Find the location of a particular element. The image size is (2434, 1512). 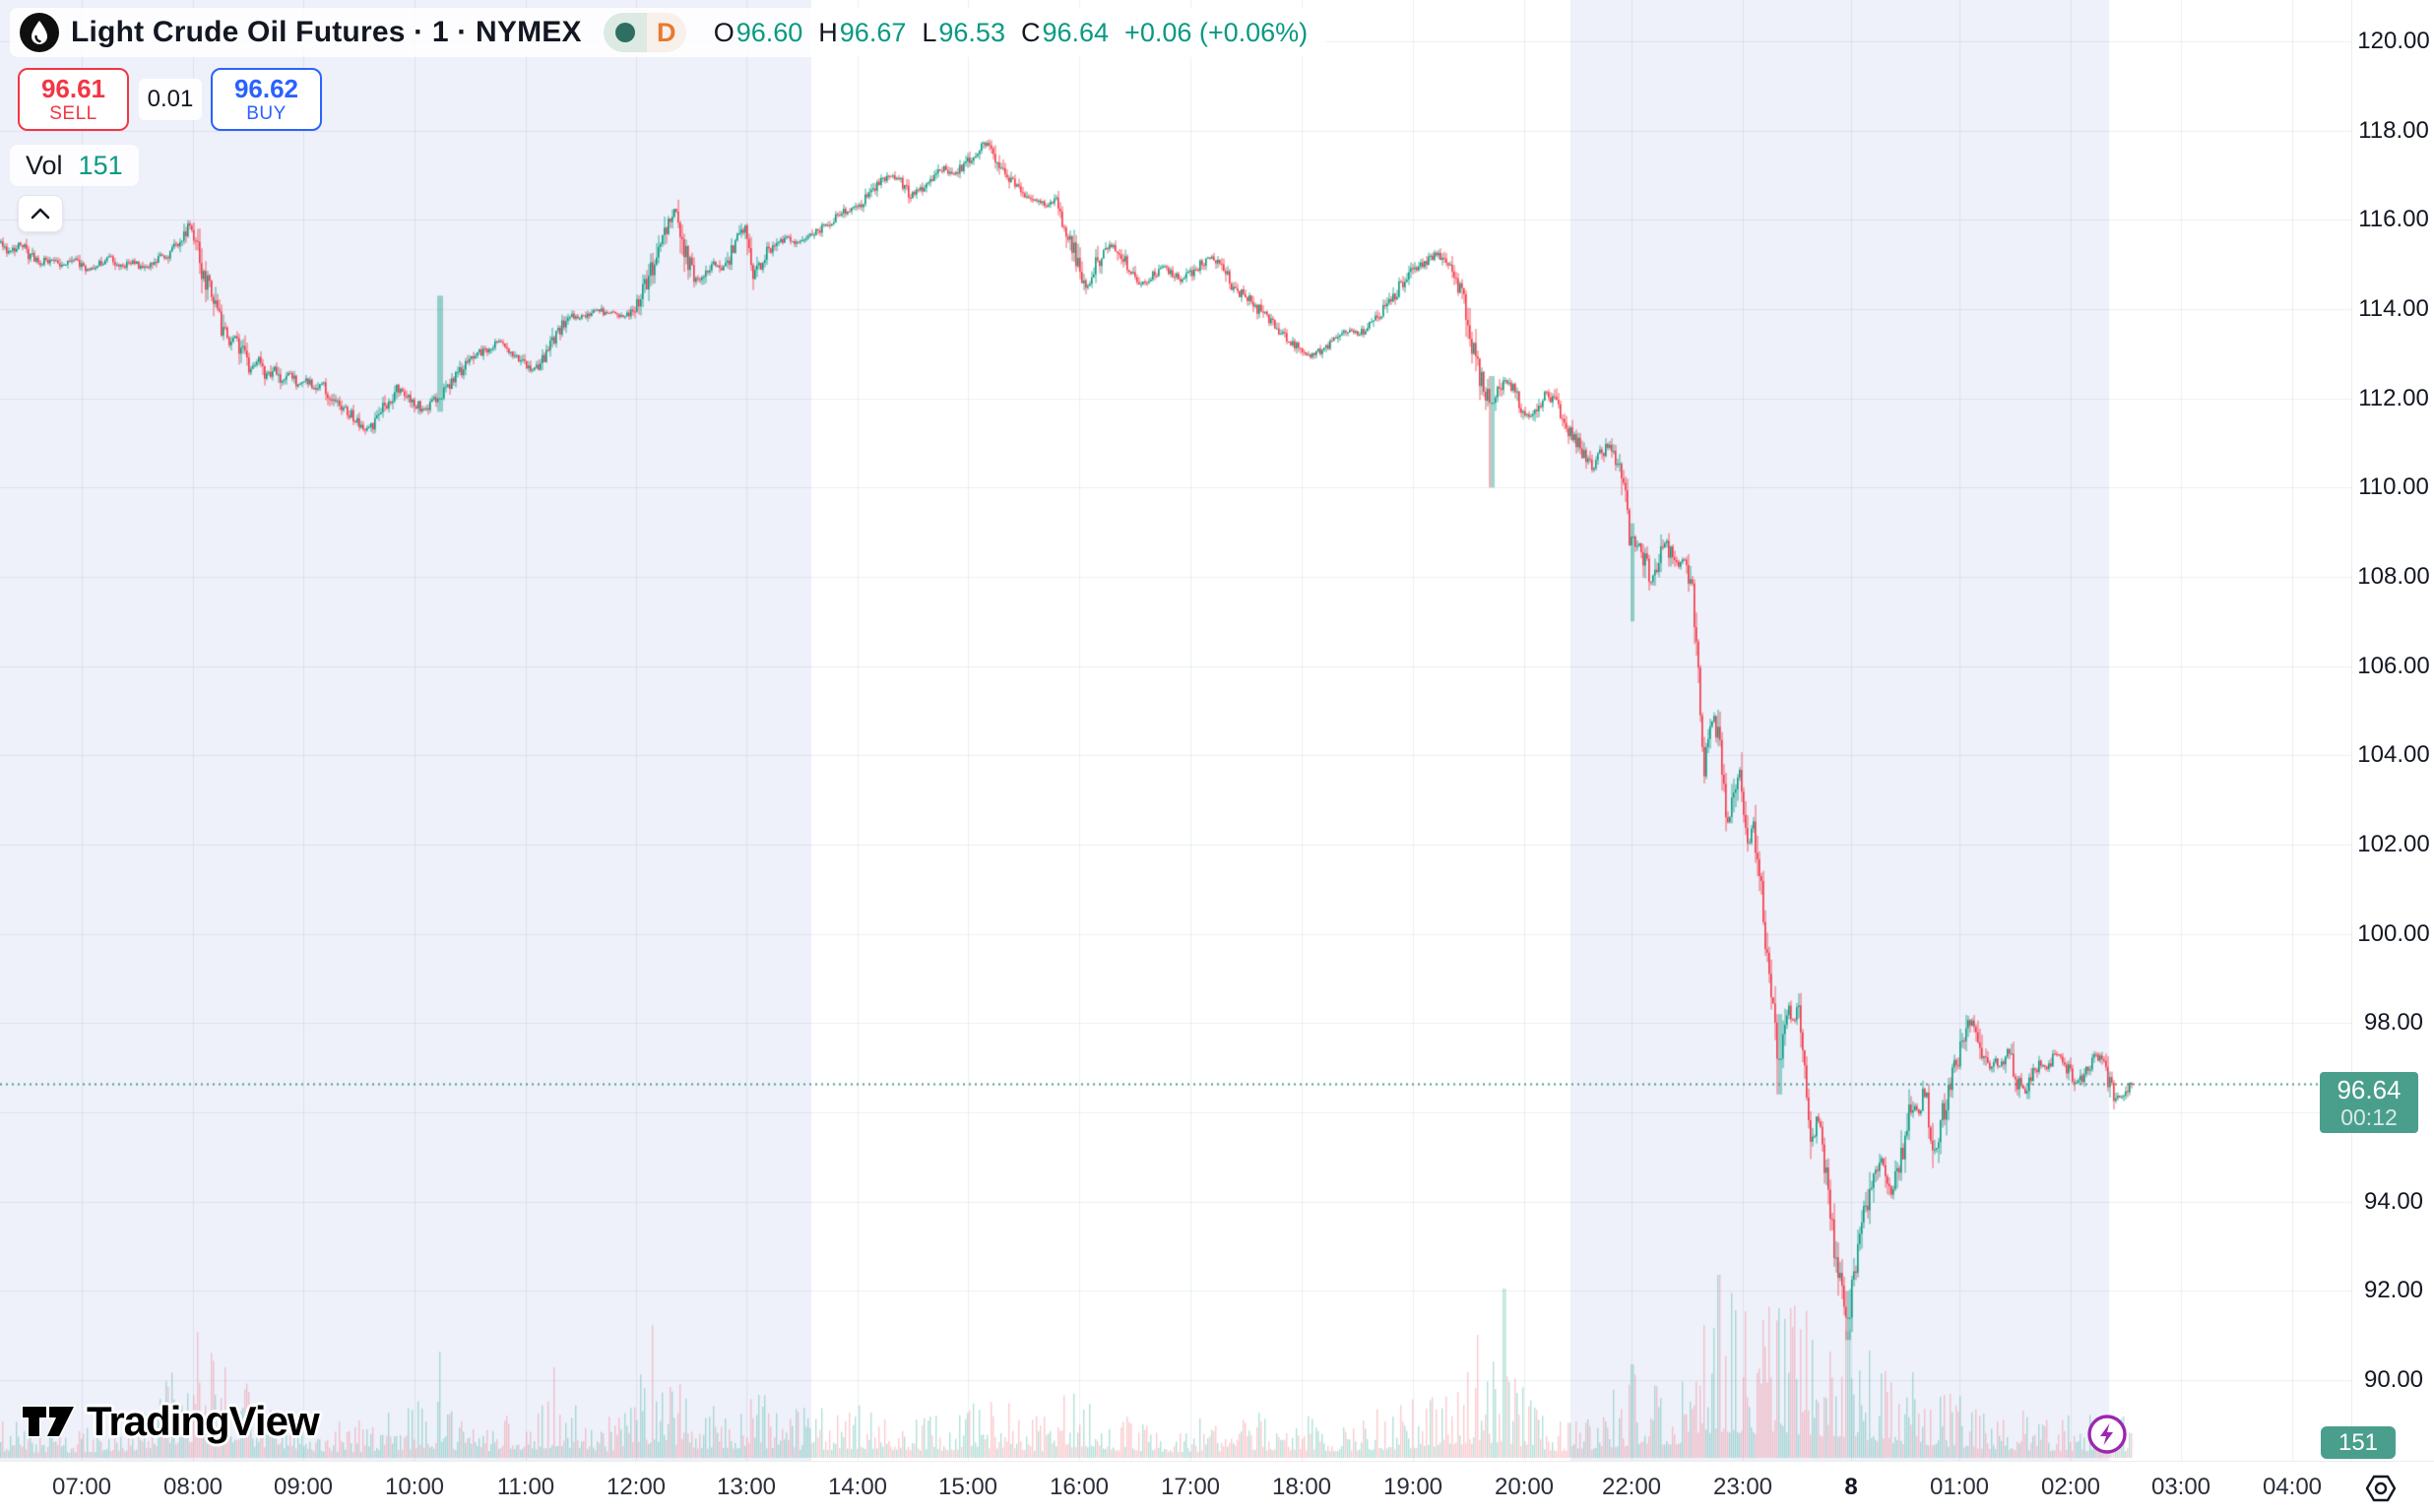

price-tick-label: 90.00 is located at coordinates (2393, 1379).